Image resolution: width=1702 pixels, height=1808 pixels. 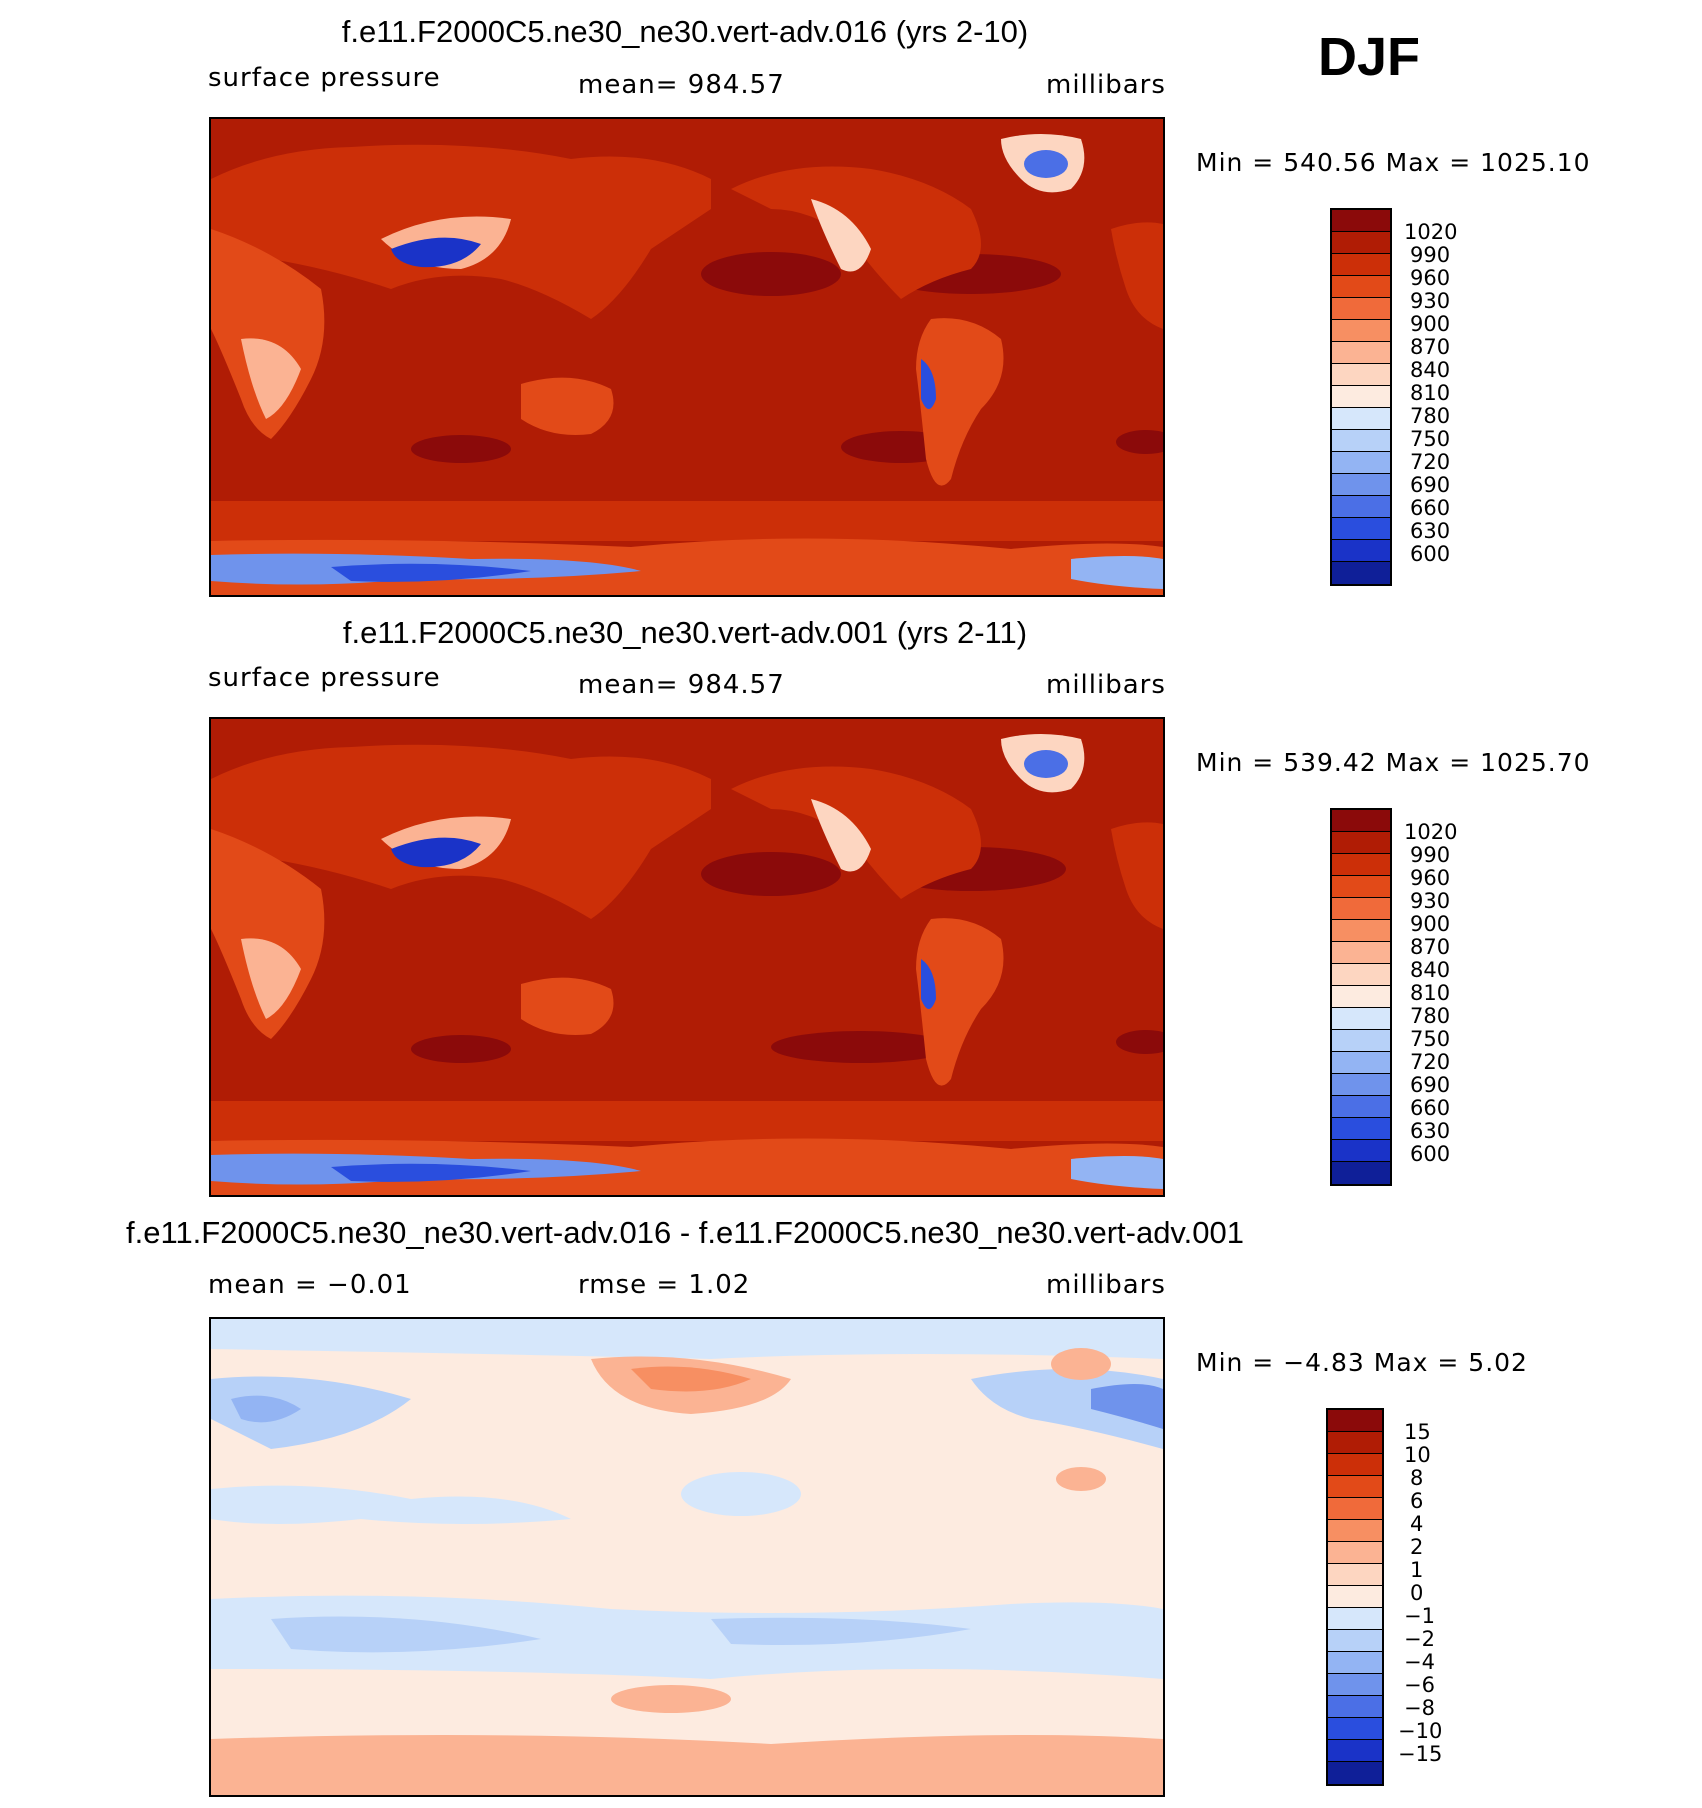 What do you see at coordinates (741, 1494) in the screenshot?
I see `pacific-negative` at bounding box center [741, 1494].